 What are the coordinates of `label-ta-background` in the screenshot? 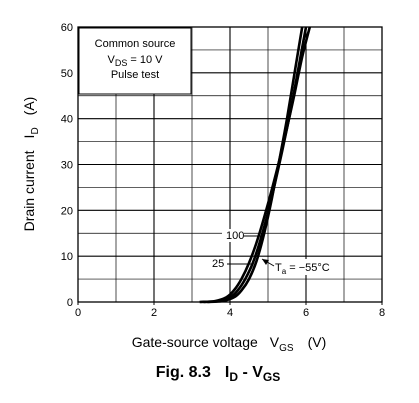 It's located at (305, 267).